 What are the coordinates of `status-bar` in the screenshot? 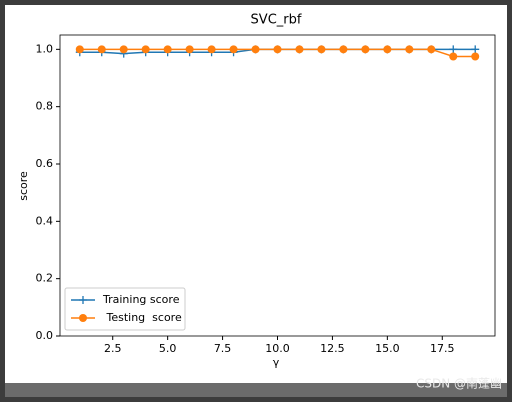 It's located at (256, 390).